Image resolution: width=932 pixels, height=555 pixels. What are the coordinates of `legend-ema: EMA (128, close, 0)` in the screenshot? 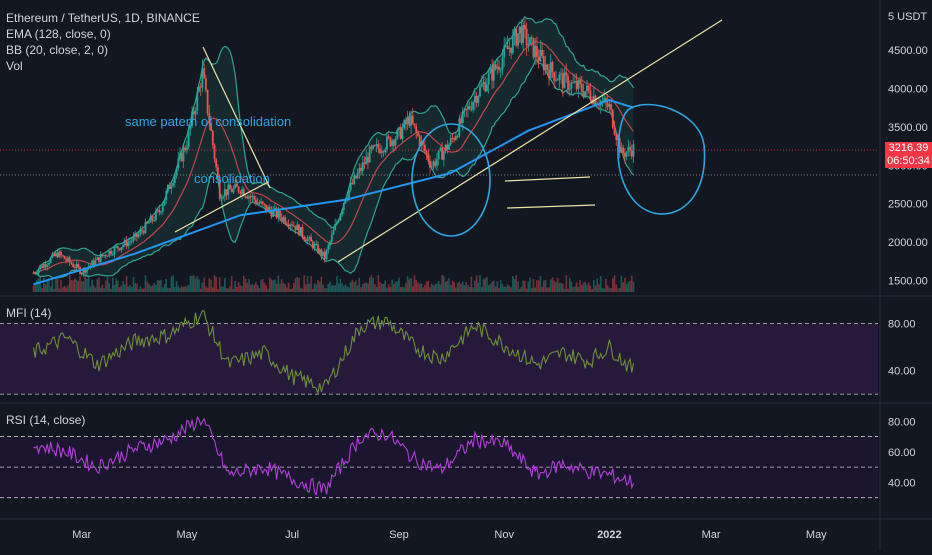 It's located at (58, 34).